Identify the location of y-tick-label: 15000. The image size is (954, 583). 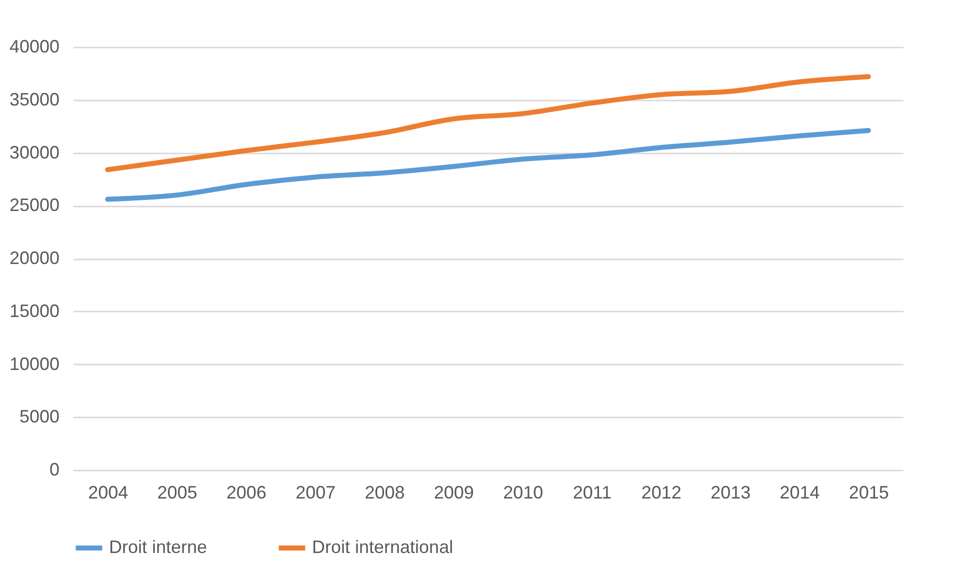
(34, 310).